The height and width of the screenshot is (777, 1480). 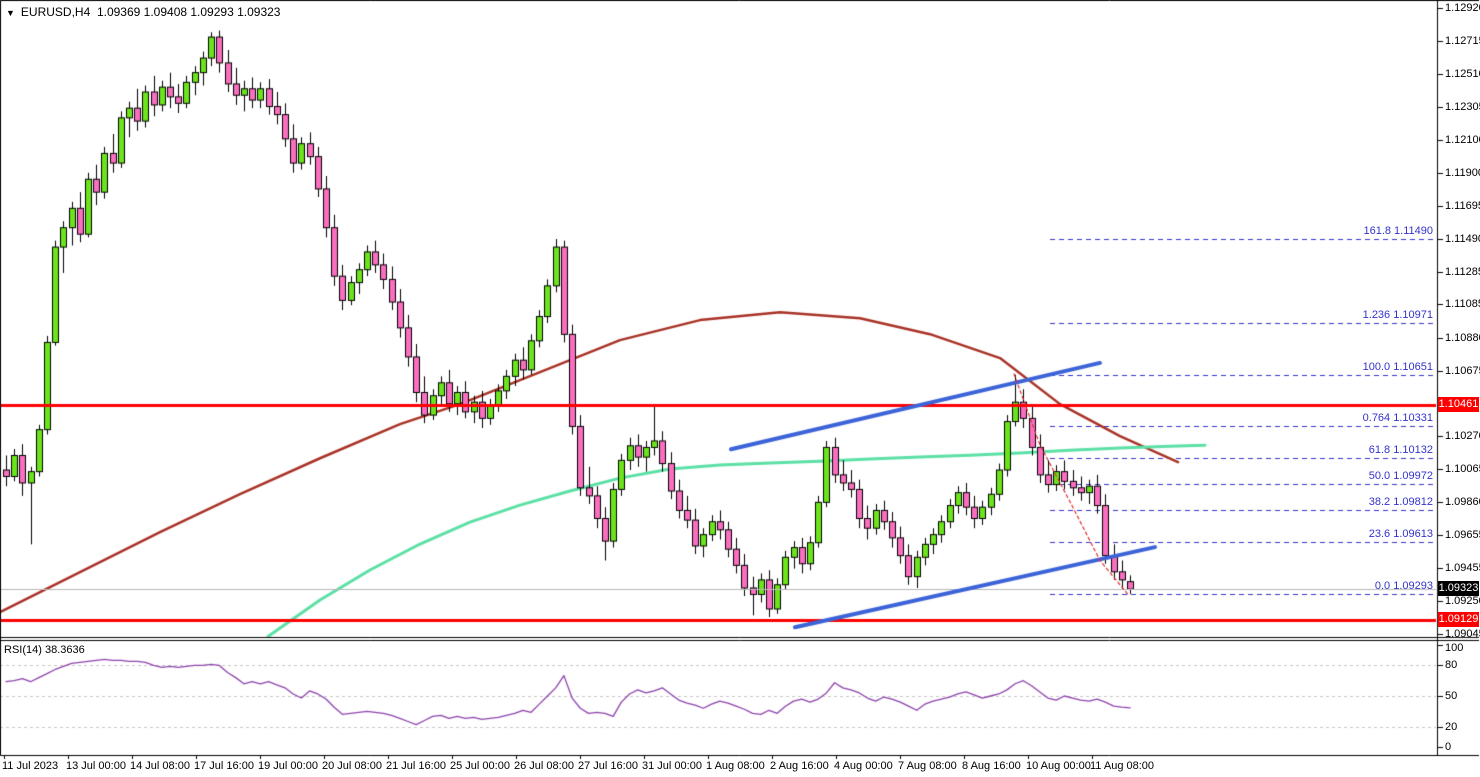 What do you see at coordinates (1454, 648) in the screenshot?
I see `rsi-tick-label: 100` at bounding box center [1454, 648].